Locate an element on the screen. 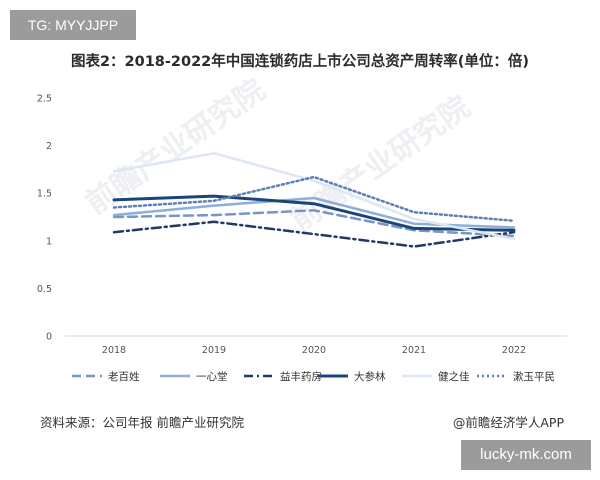  source-note: 资料来源：公司年报 前瞻产业研究院 is located at coordinates (142, 422).